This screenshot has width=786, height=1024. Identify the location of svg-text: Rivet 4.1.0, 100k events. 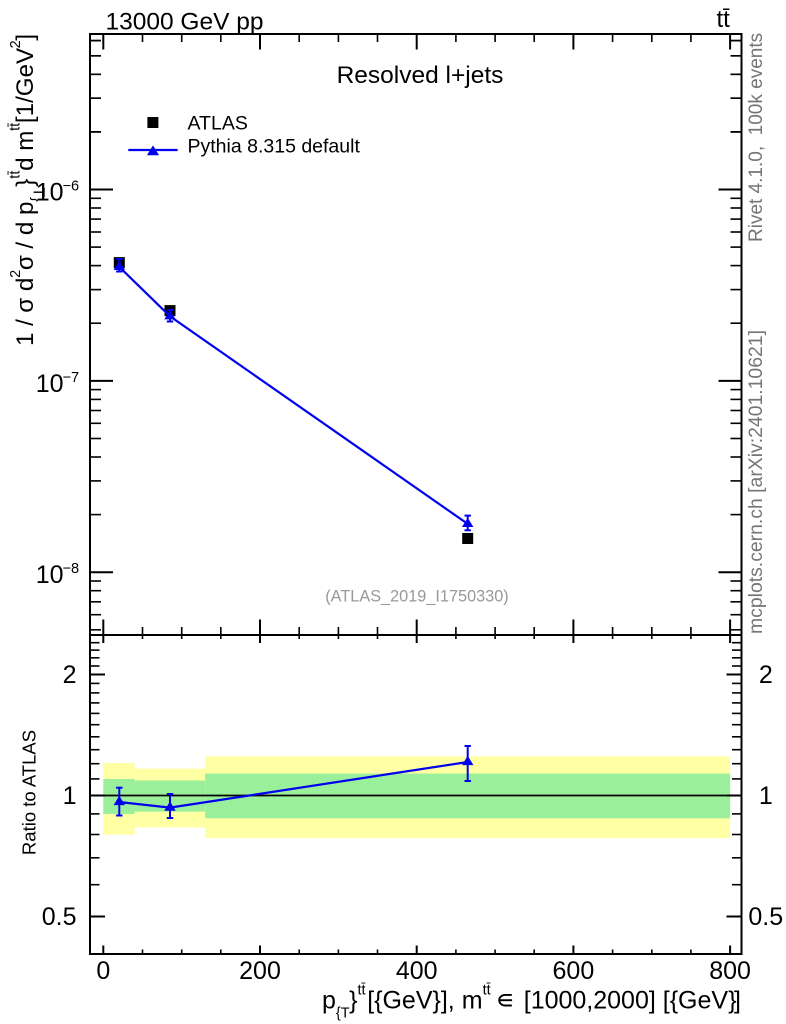
(756, 137).